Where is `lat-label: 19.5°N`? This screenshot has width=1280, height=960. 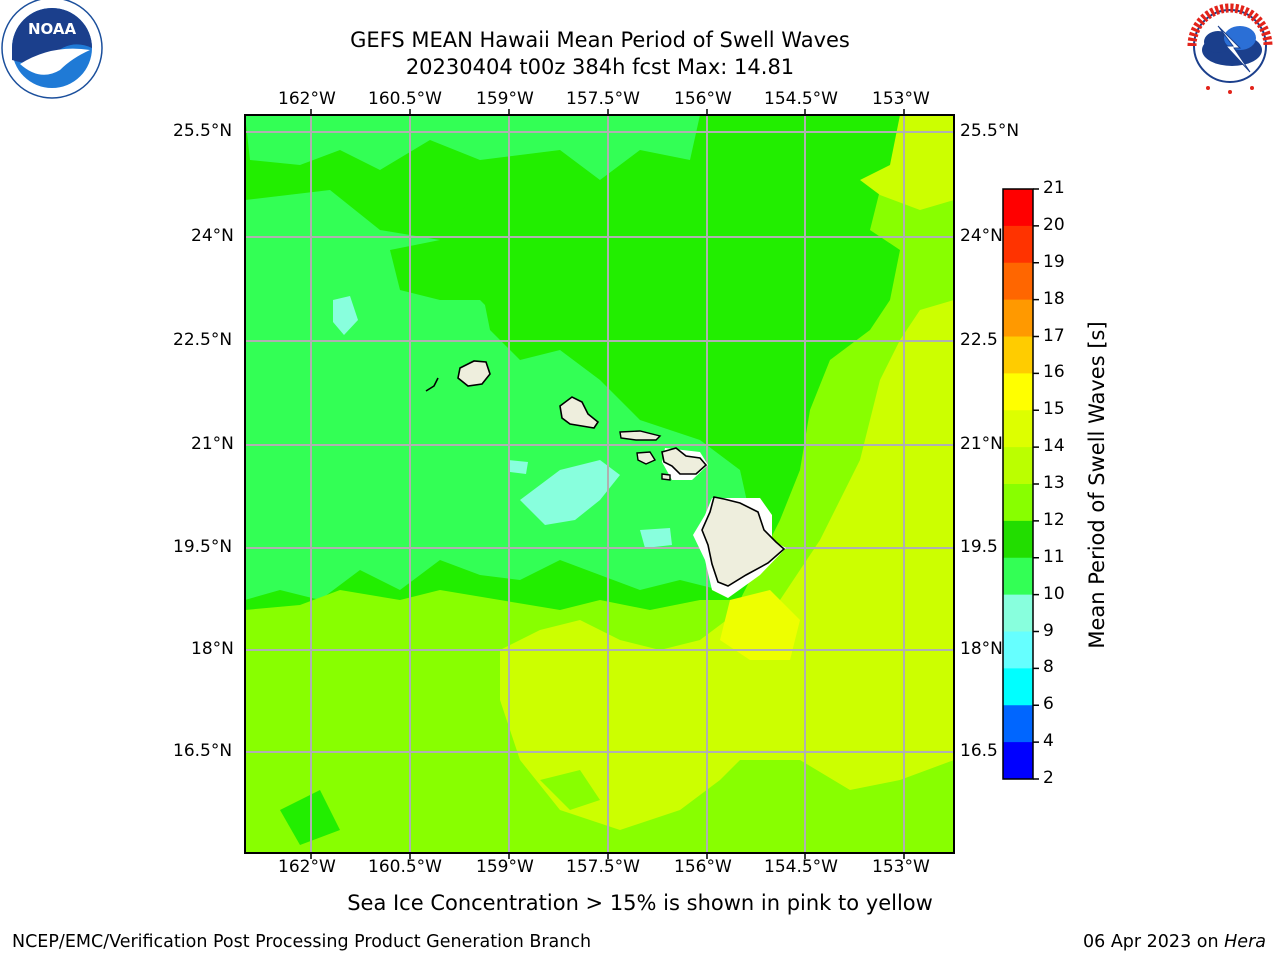
lat-label: 19.5°N is located at coordinates (203, 547).